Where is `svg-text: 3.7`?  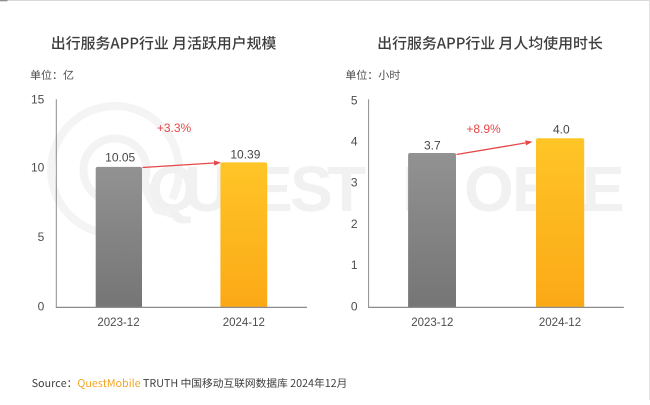
svg-text: 3.7 is located at coordinates (432, 146).